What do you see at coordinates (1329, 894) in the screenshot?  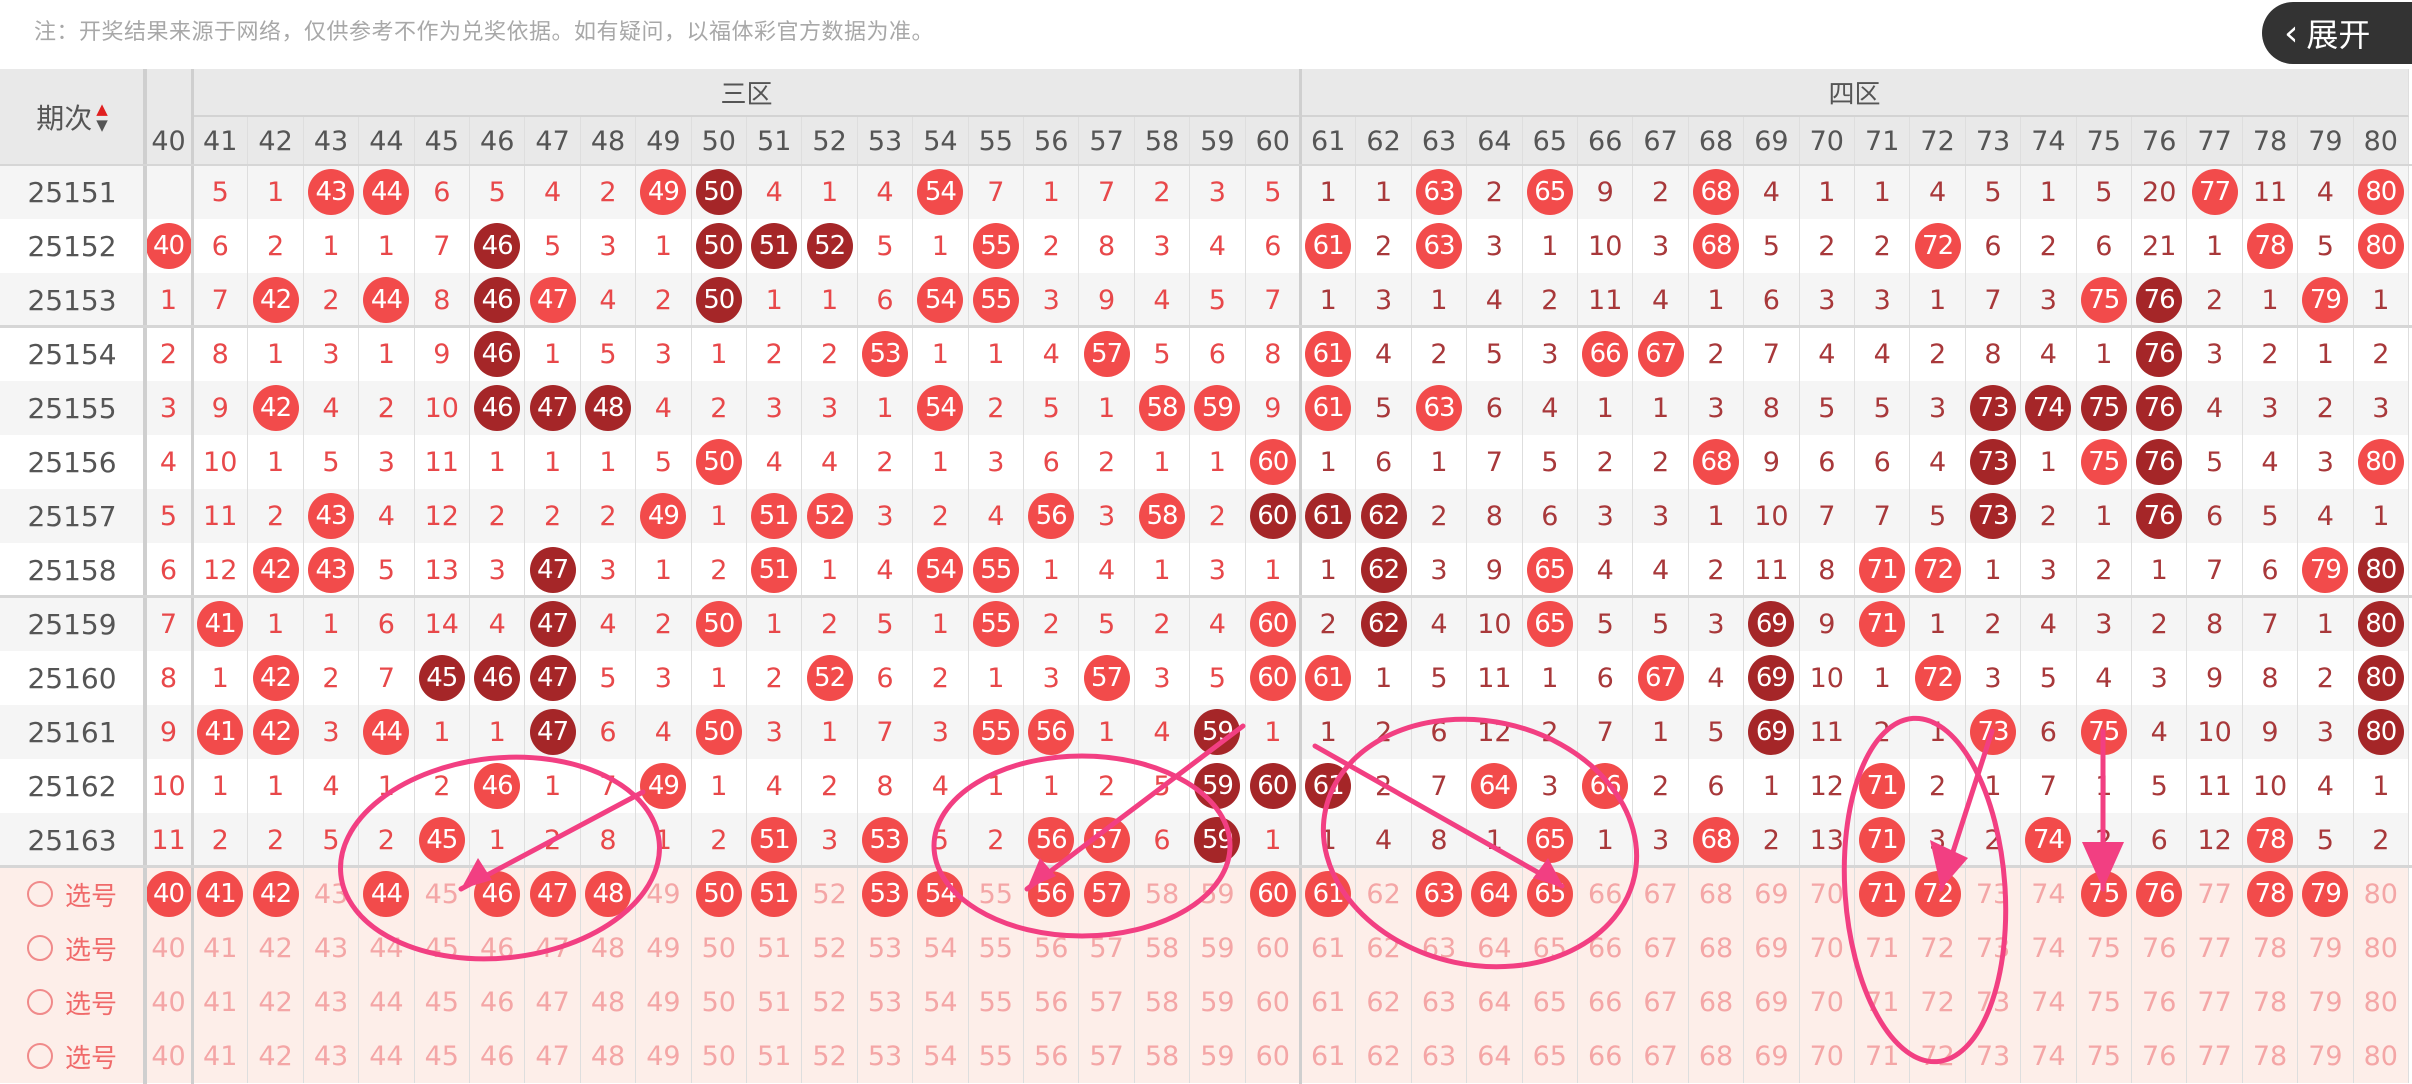 I see `pick-number: 61` at bounding box center [1329, 894].